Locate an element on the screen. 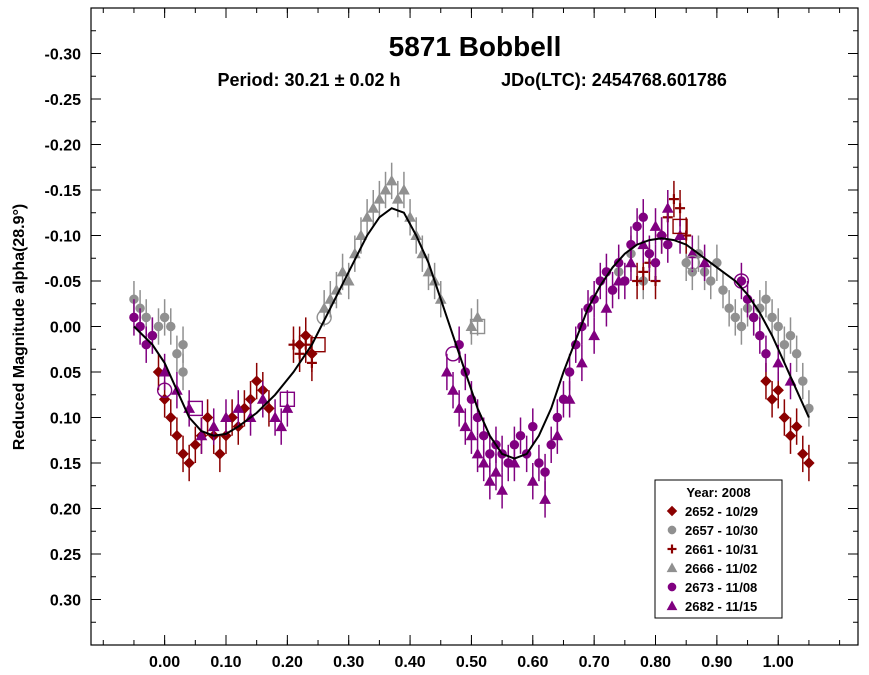 The image size is (869, 675). y-tick-label: 0.20 is located at coordinates (65, 510).